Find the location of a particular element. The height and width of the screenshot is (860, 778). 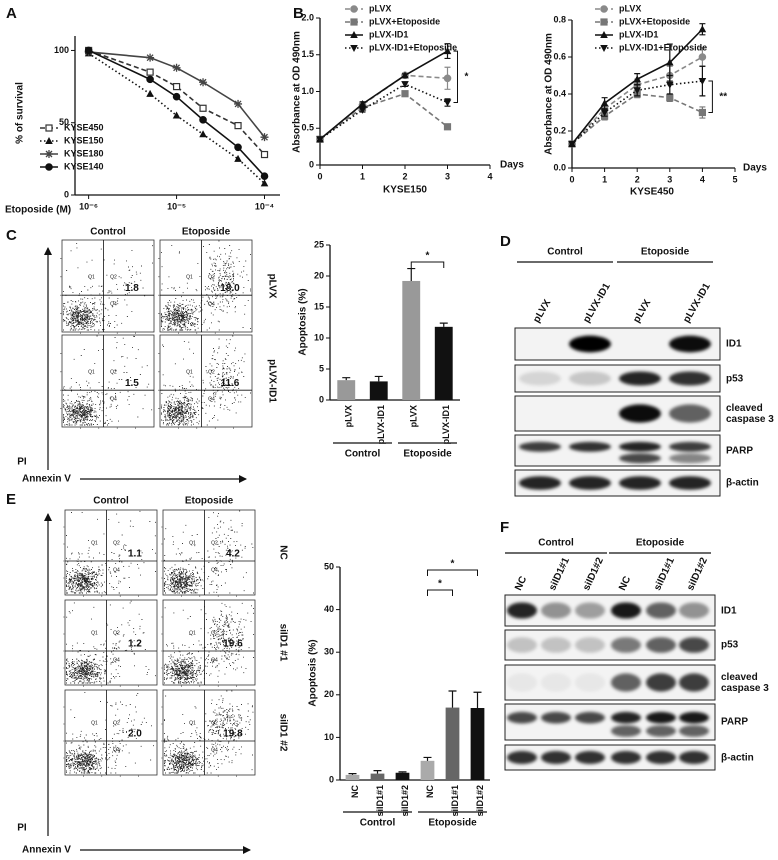

legend-label: KYSE140 is located at coordinates (84, 166).